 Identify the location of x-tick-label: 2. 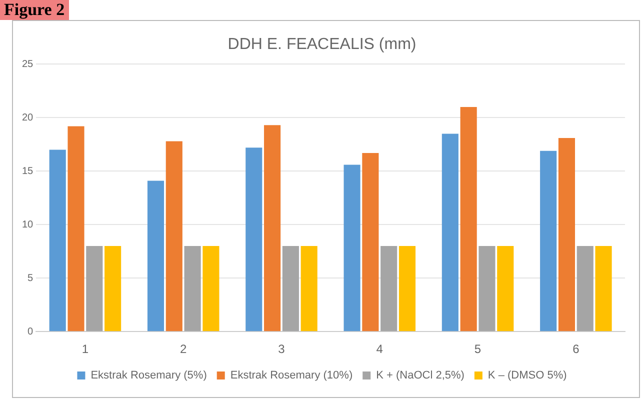
(183, 349).